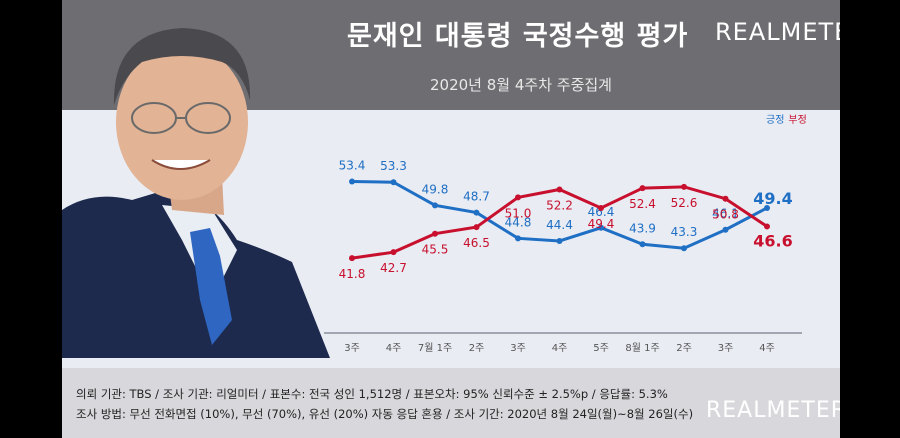  I want to click on negative-value-label: 46.6, so click(772, 240).